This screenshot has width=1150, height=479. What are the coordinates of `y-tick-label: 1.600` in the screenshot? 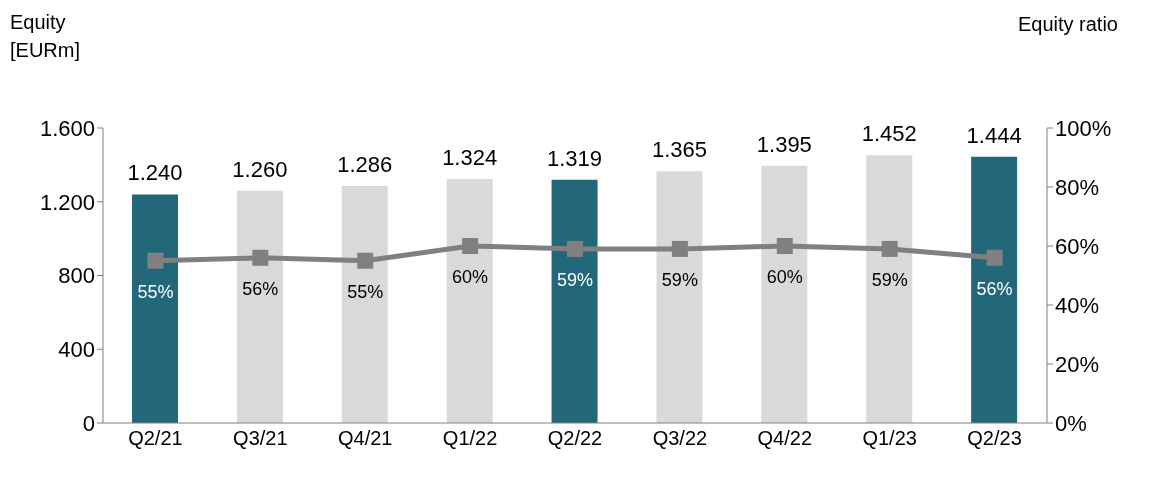 It's located at (67, 128).